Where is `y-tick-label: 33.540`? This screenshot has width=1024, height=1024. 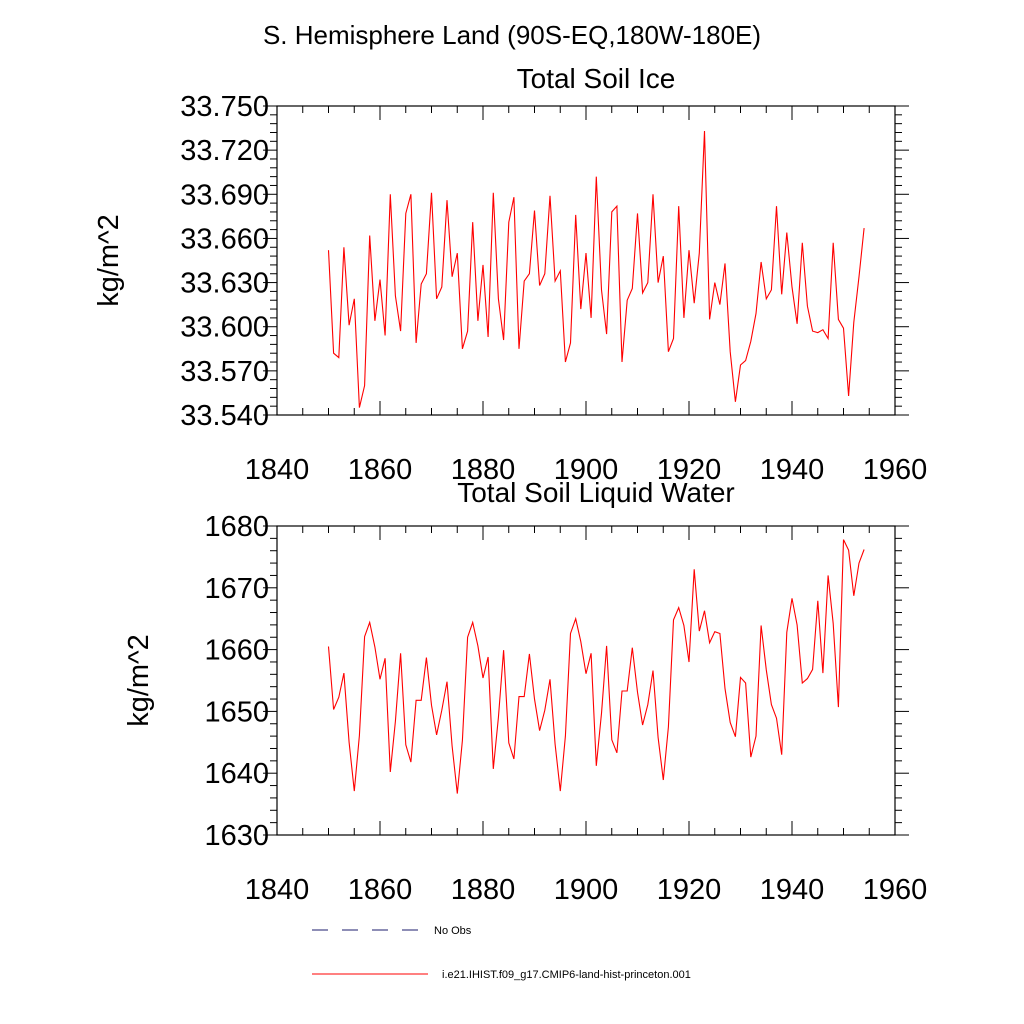 y-tick-label: 33.540 is located at coordinates (224, 416).